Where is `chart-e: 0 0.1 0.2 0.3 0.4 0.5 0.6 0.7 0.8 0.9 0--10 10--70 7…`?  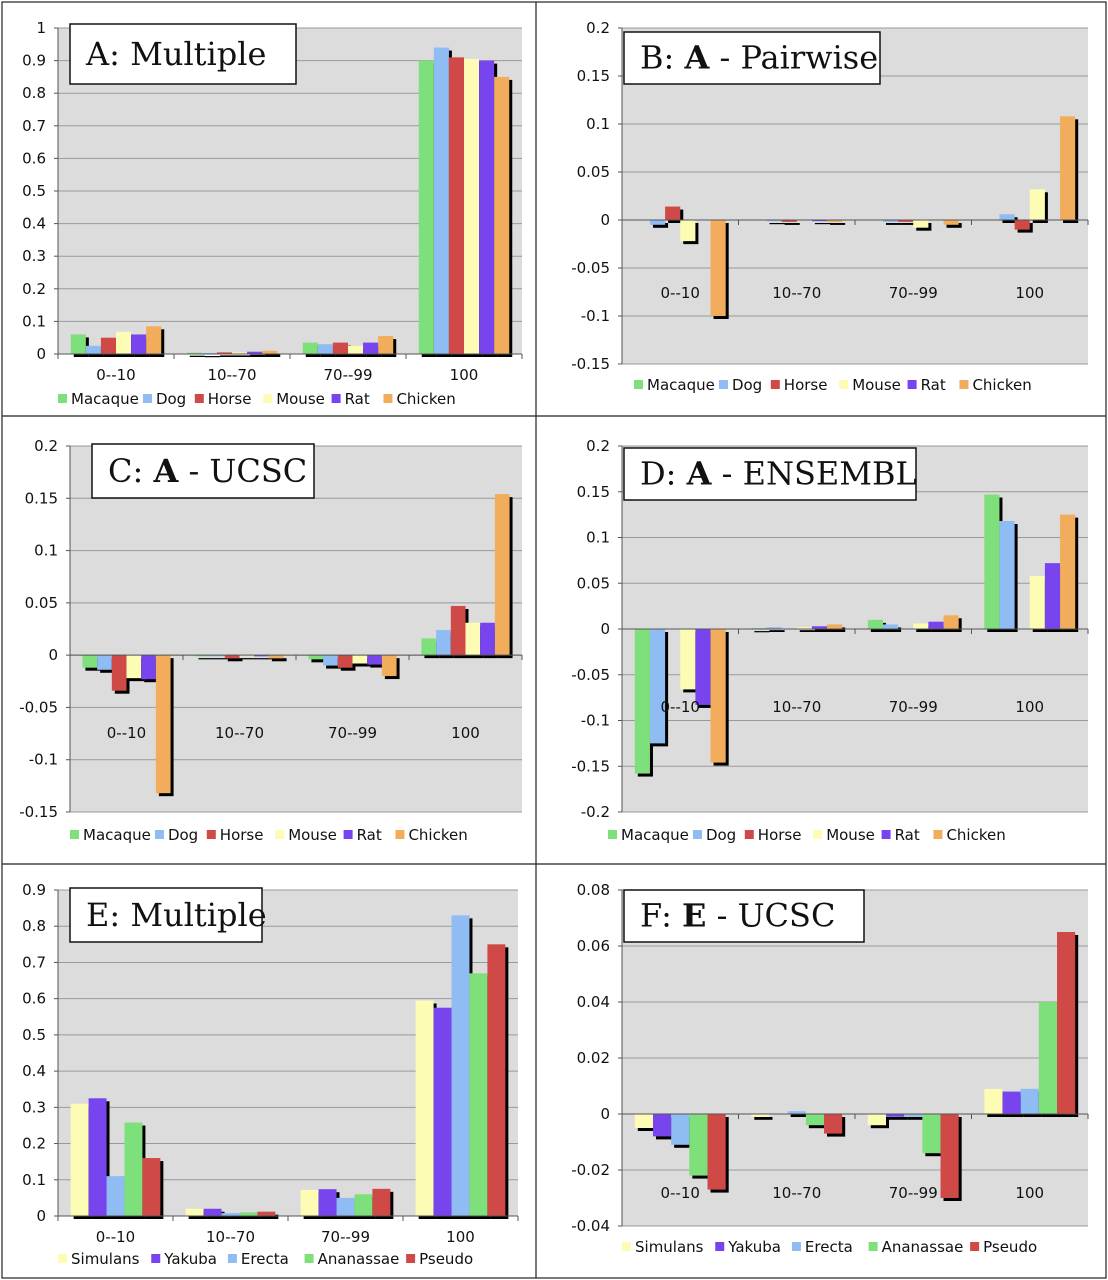 chart-e: 0 0.1 0.2 0.3 0.4 0.5 0.6 0.7 0.8 0.9 0--10 10--70 7… is located at coordinates (270, 1074).